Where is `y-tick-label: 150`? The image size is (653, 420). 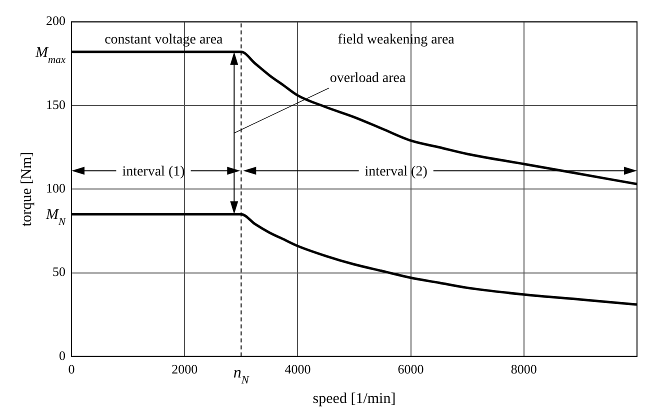
y-tick-label: 150 is located at coordinates (56, 104).